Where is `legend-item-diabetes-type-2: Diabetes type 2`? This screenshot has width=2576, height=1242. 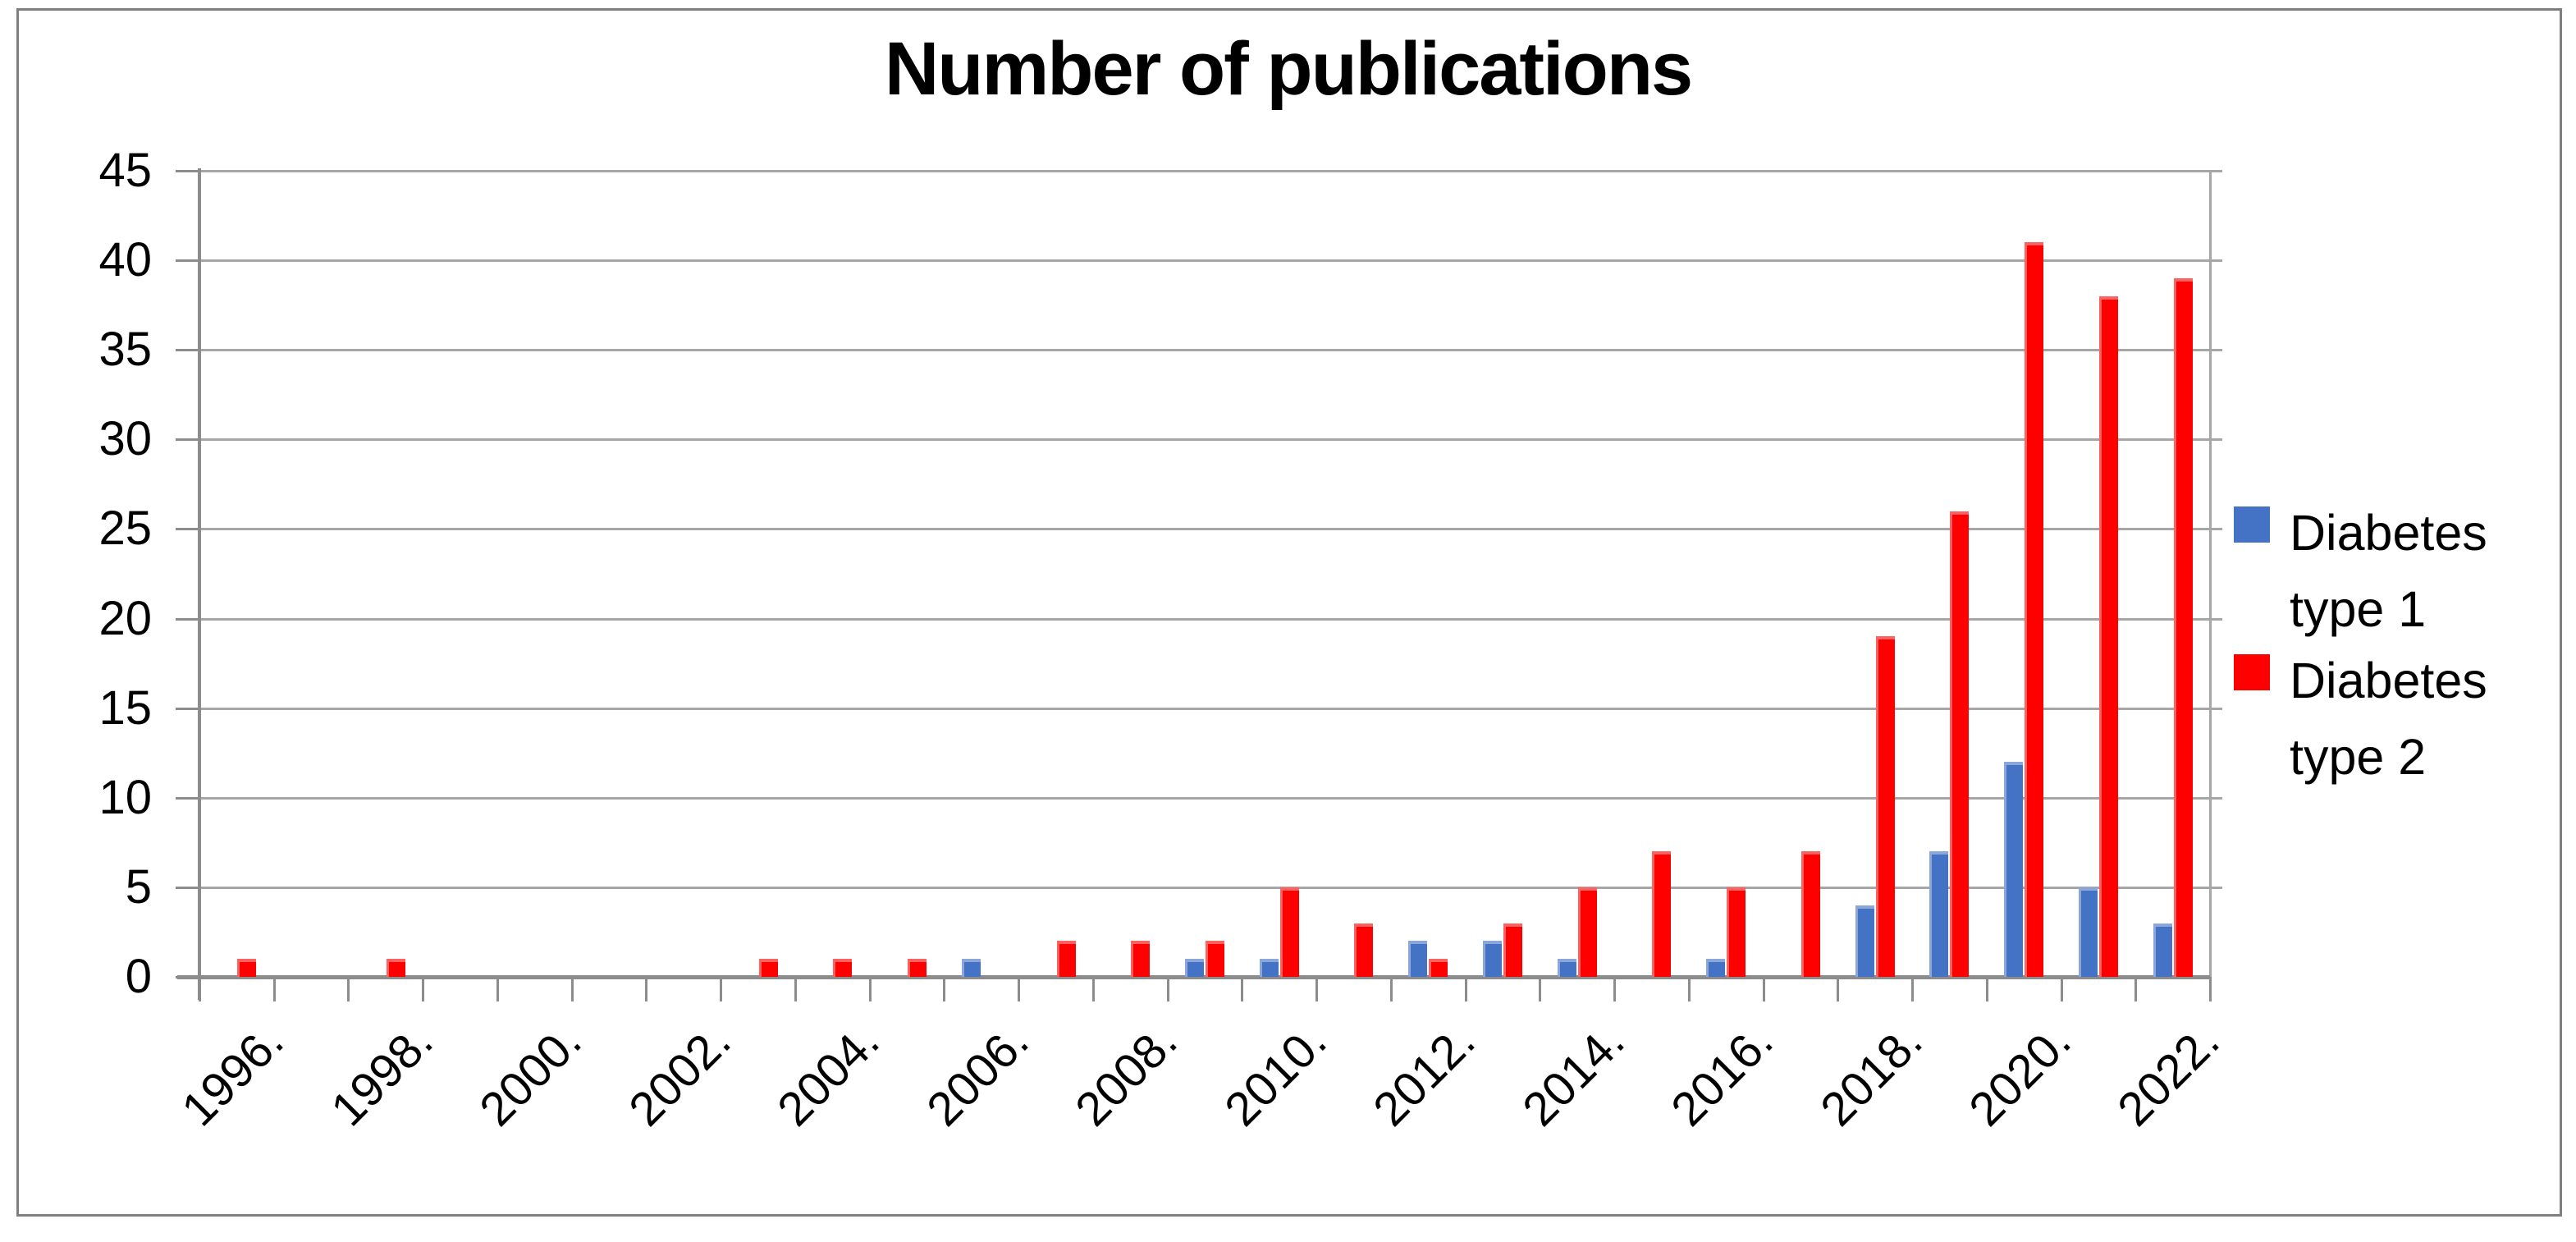
legend-item-diabetes-type-2: Diabetes type 2 is located at coordinates (2385, 719).